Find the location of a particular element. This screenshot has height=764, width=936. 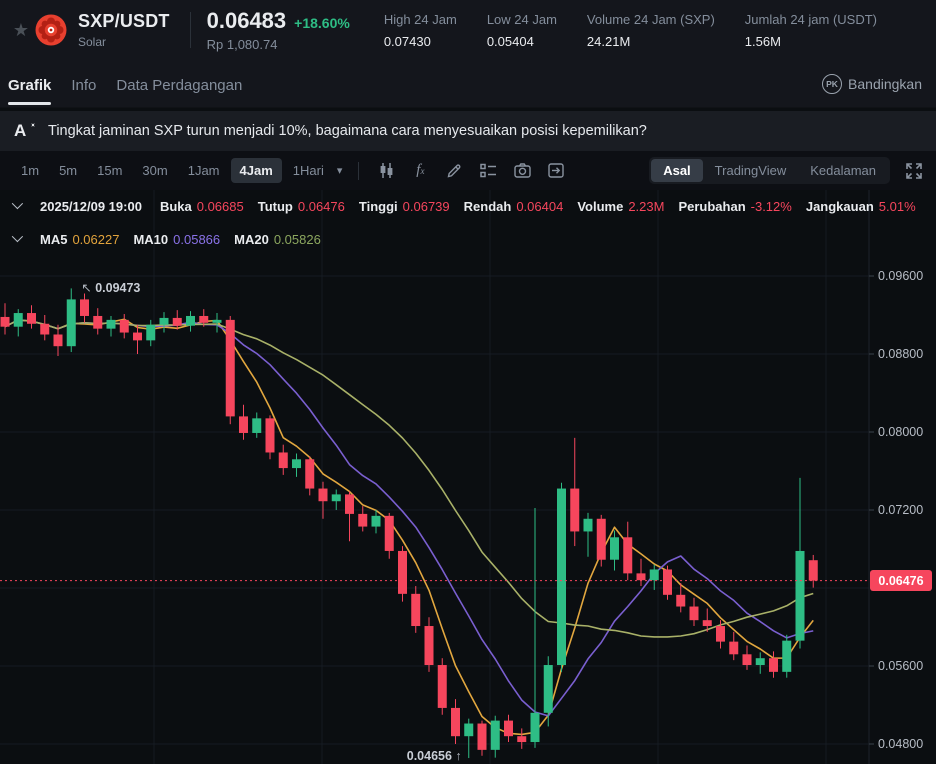

coin-logo-sxp is located at coordinates (51, 30).